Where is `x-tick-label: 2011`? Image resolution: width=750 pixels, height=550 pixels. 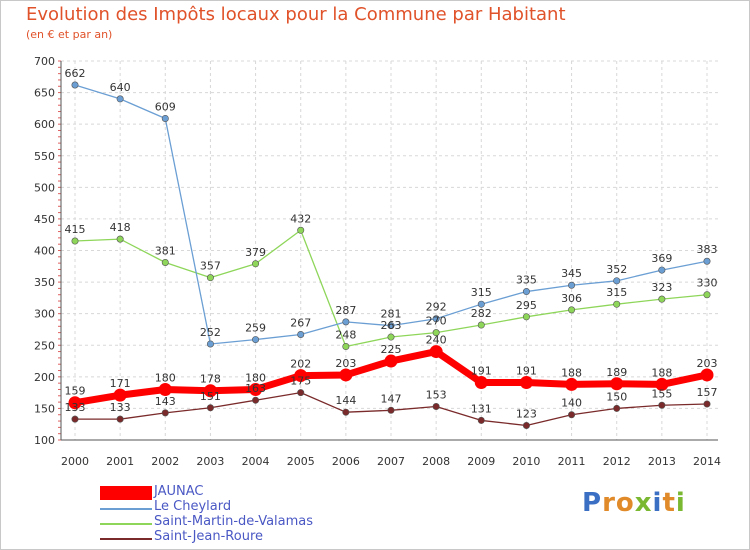 x-tick-label: 2011 is located at coordinates (572, 461).